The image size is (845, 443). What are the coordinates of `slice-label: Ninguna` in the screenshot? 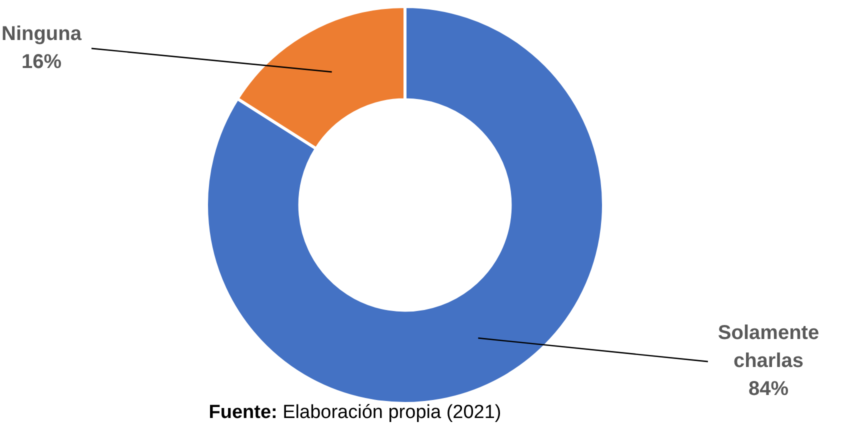 It's located at (42, 33).